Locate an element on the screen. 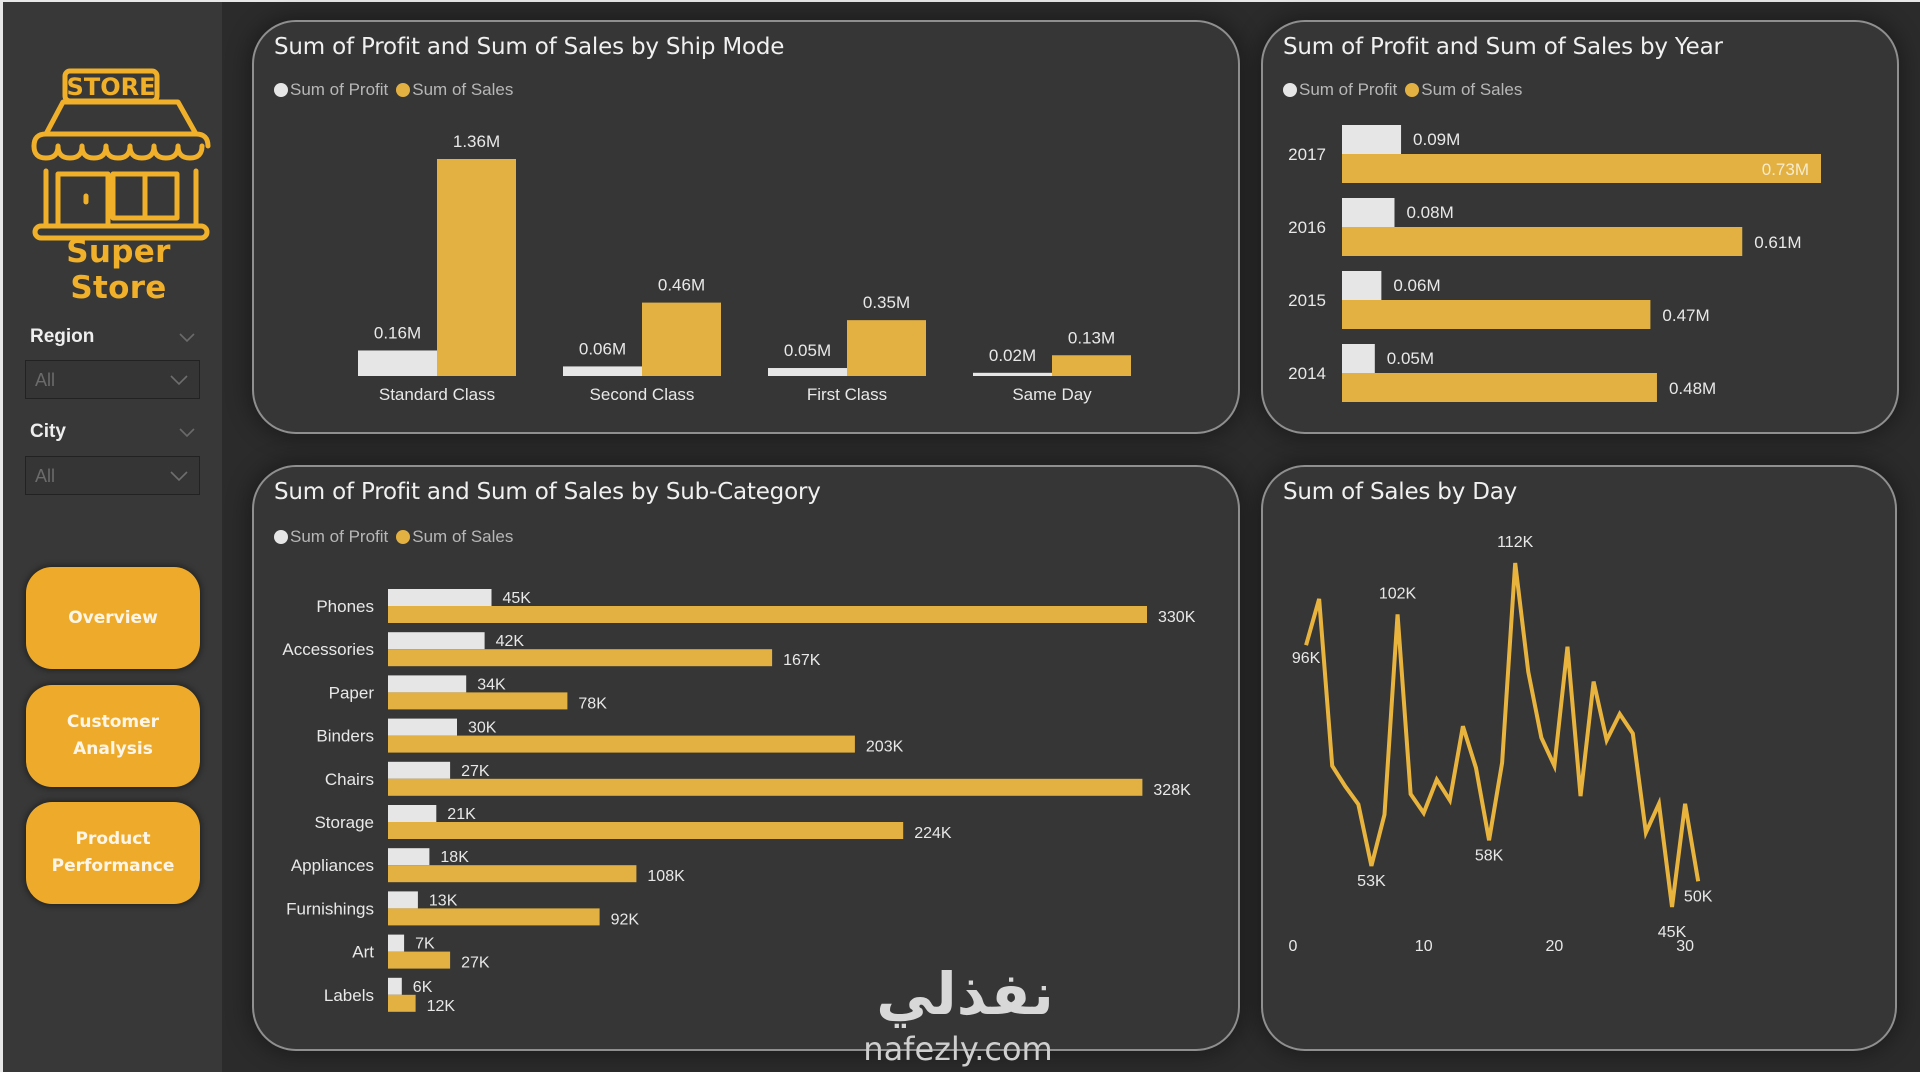 Image resolution: width=1920 pixels, height=1072 pixels. profit-data-label: 0.02M is located at coordinates (1012, 355).